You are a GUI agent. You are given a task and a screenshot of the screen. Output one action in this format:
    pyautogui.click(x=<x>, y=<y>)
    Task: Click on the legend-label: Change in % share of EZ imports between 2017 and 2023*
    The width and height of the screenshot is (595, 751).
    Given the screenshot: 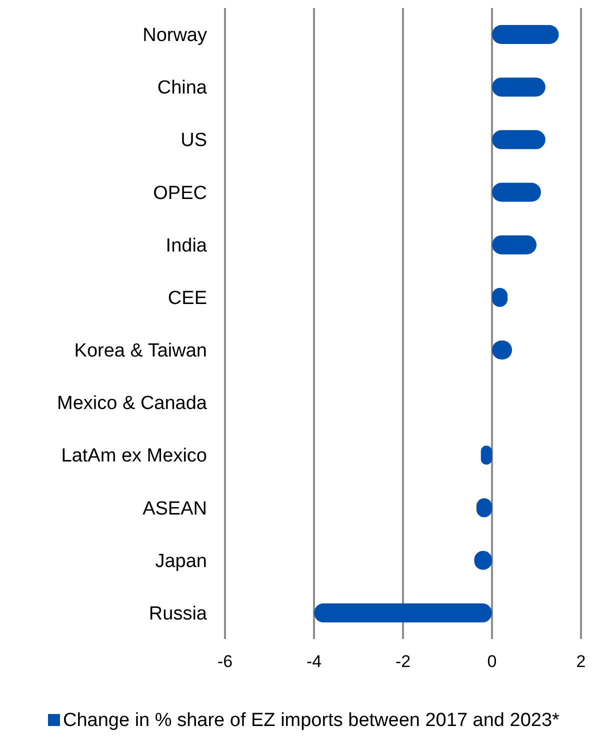 What is the action you would take?
    pyautogui.click(x=311, y=720)
    